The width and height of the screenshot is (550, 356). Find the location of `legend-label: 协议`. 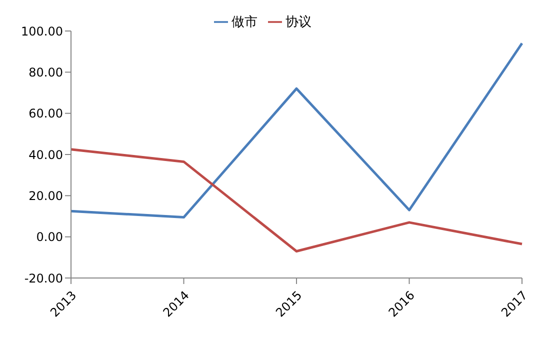

legend-label: 协议 is located at coordinates (299, 22).